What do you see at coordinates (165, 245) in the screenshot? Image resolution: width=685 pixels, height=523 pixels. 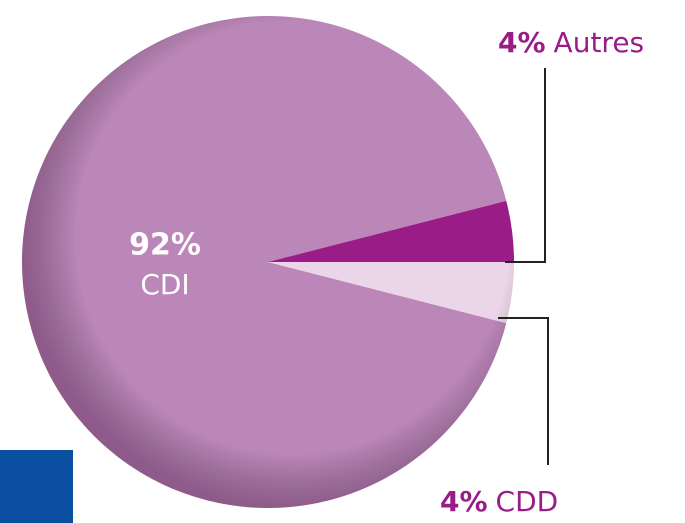 I see `value-label: 92%` at bounding box center [165, 245].